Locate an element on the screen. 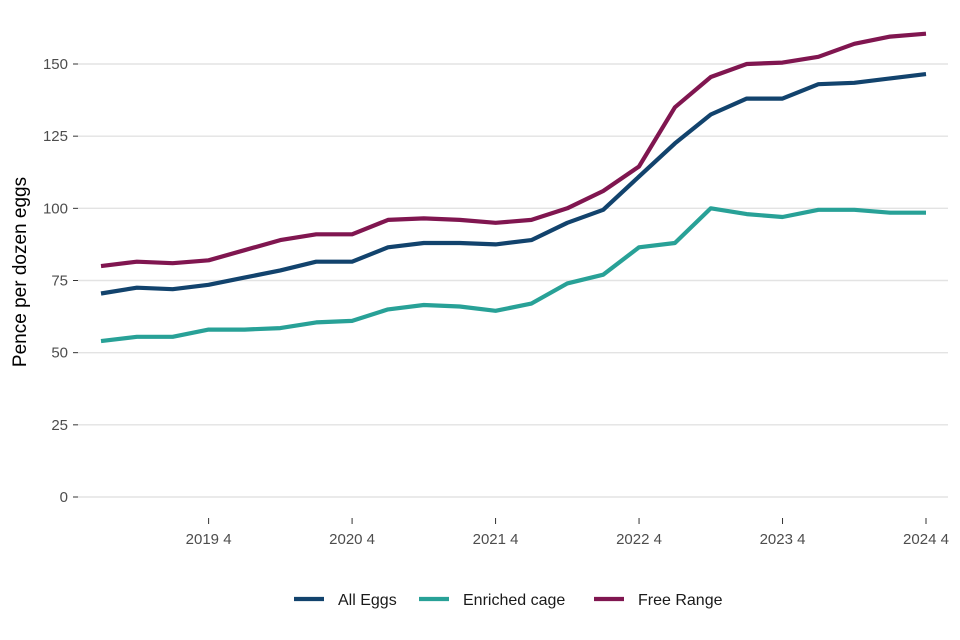  y-axis-title: Pence per dozen eggs is located at coordinates (20, 272).